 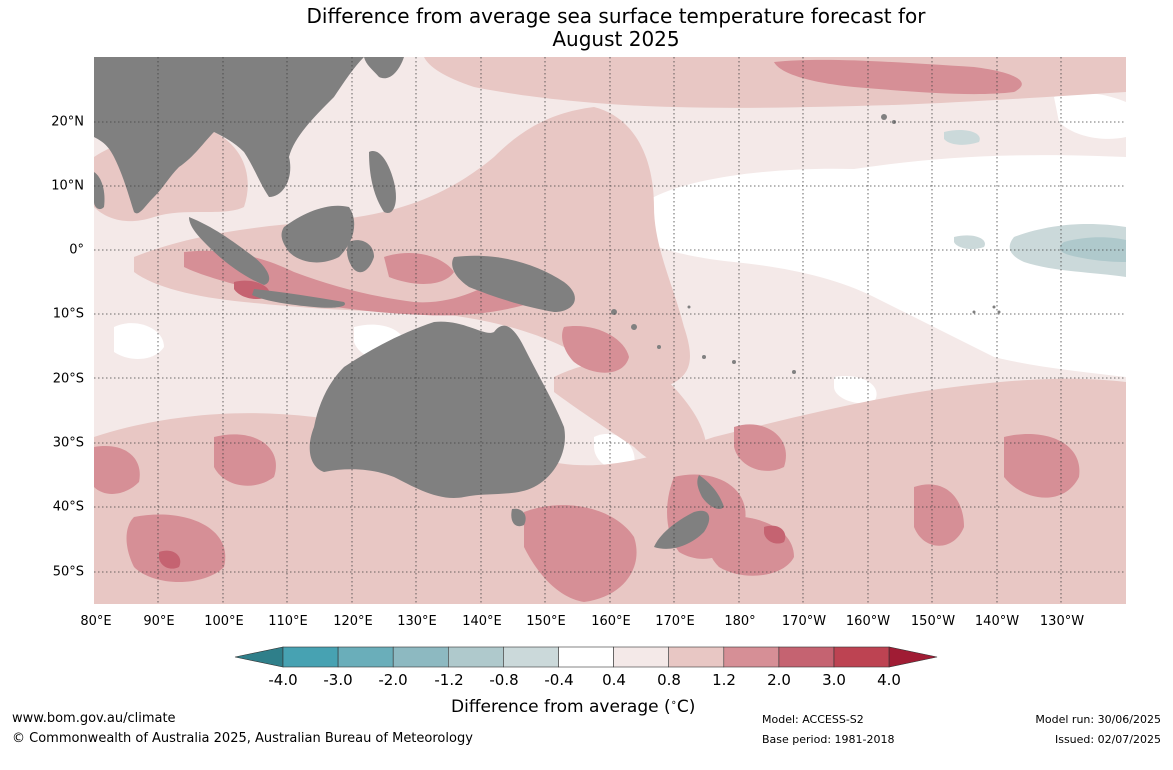 I want to click on colorbar-label: Difference from average (∘C), so click(x=573, y=707).